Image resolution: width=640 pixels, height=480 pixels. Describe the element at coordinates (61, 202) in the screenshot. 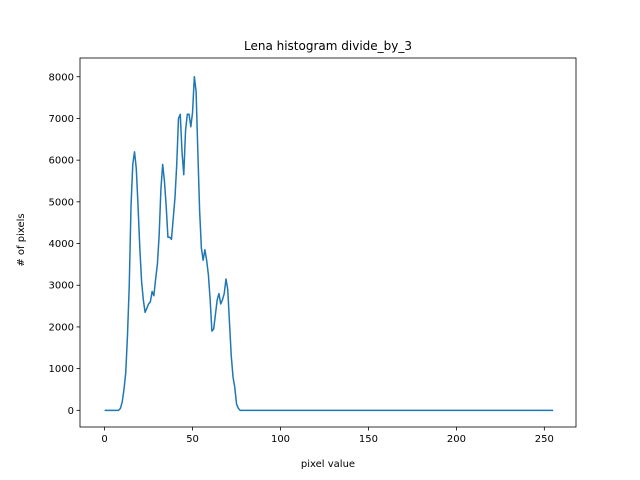

I see `y-tick-label: 5000` at that location.